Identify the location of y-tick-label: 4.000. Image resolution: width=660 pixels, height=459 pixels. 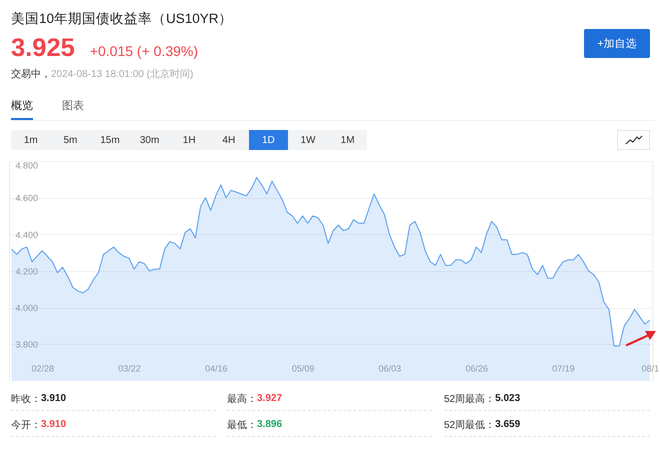
(27, 308).